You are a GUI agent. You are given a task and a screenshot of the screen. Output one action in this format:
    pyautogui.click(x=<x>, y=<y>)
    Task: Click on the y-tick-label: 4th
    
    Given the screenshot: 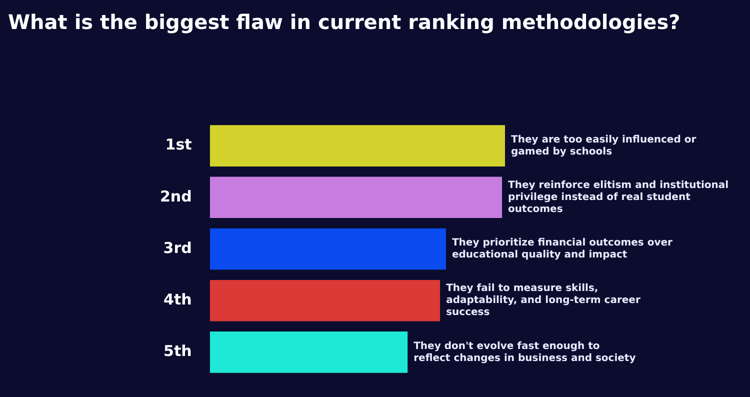 What is the action you would take?
    pyautogui.click(x=178, y=299)
    